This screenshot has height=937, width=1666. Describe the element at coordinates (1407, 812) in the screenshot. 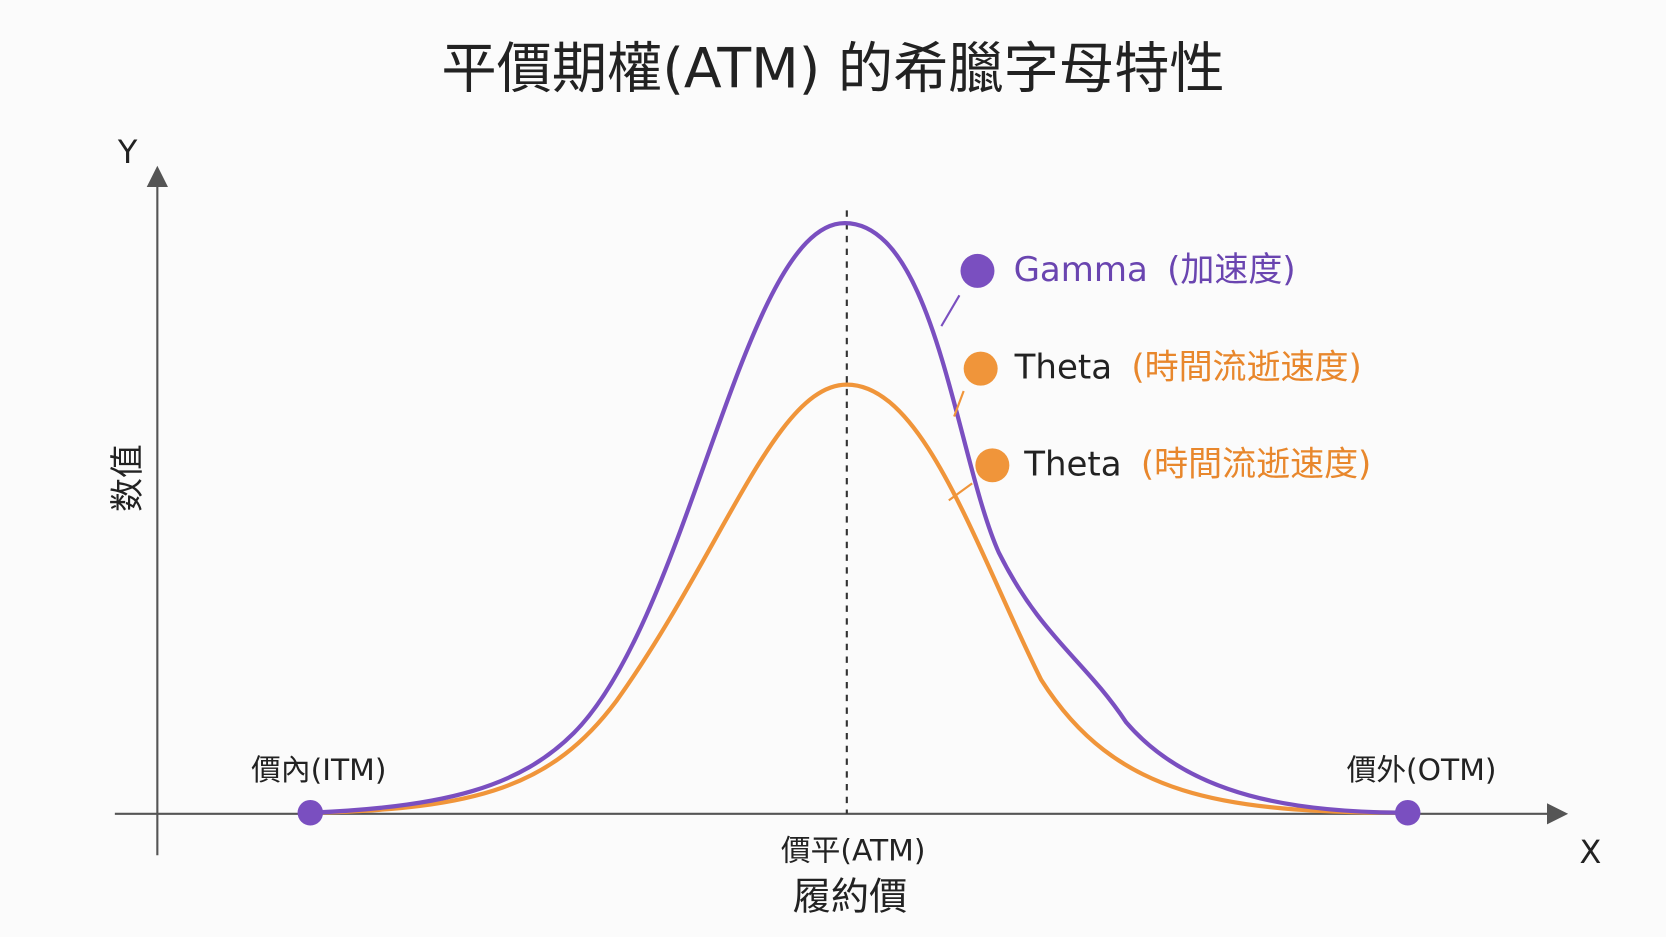

I see `otm-dot` at that location.